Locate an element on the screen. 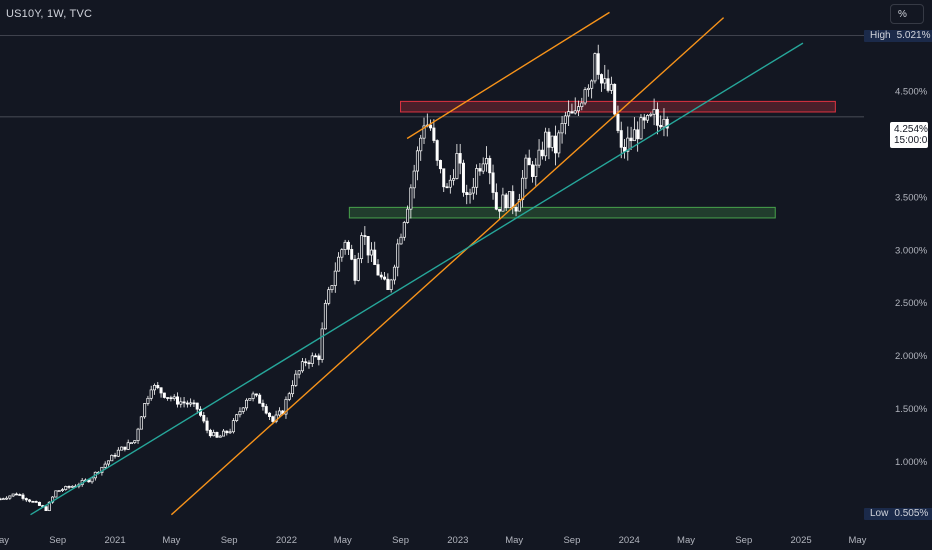 Image resolution: width=932 pixels, height=550 pixels. x-tick-label: 2023 is located at coordinates (457, 540).